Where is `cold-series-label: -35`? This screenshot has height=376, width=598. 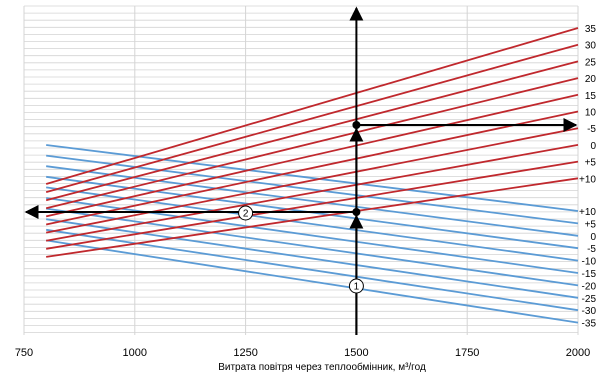
cold-series-label: -35 is located at coordinates (589, 324).